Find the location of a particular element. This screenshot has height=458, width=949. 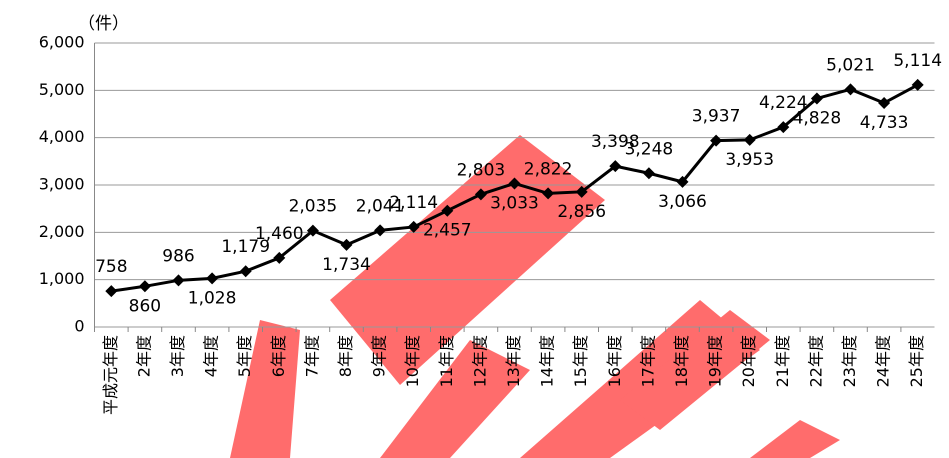

data-label: 2,041 is located at coordinates (380, 206).